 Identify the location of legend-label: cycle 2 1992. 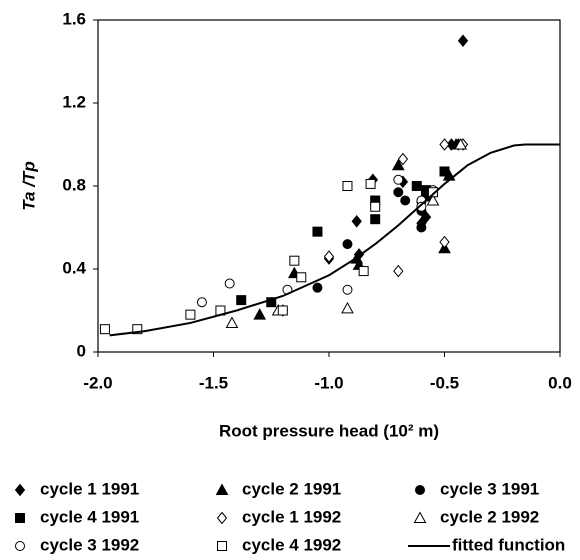
(489, 516).